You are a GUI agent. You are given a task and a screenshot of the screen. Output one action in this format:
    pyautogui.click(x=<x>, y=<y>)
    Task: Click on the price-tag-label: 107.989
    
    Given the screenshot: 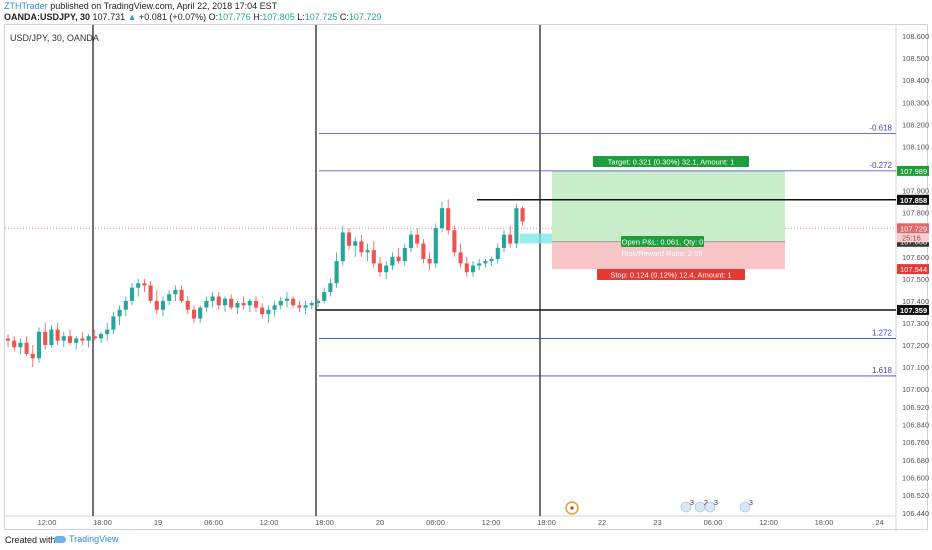 What is the action you would take?
    pyautogui.click(x=913, y=171)
    